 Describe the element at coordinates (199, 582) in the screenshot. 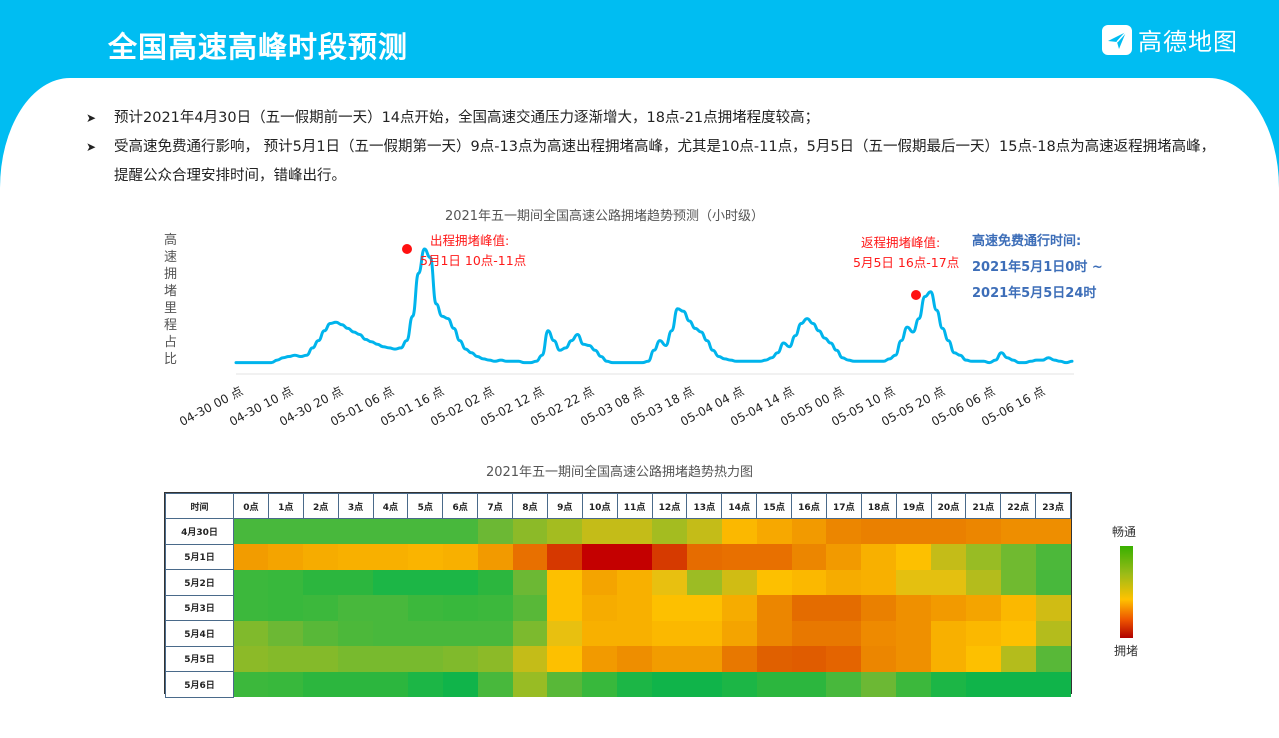

I see `heatmap-date-label: 5月2日` at that location.